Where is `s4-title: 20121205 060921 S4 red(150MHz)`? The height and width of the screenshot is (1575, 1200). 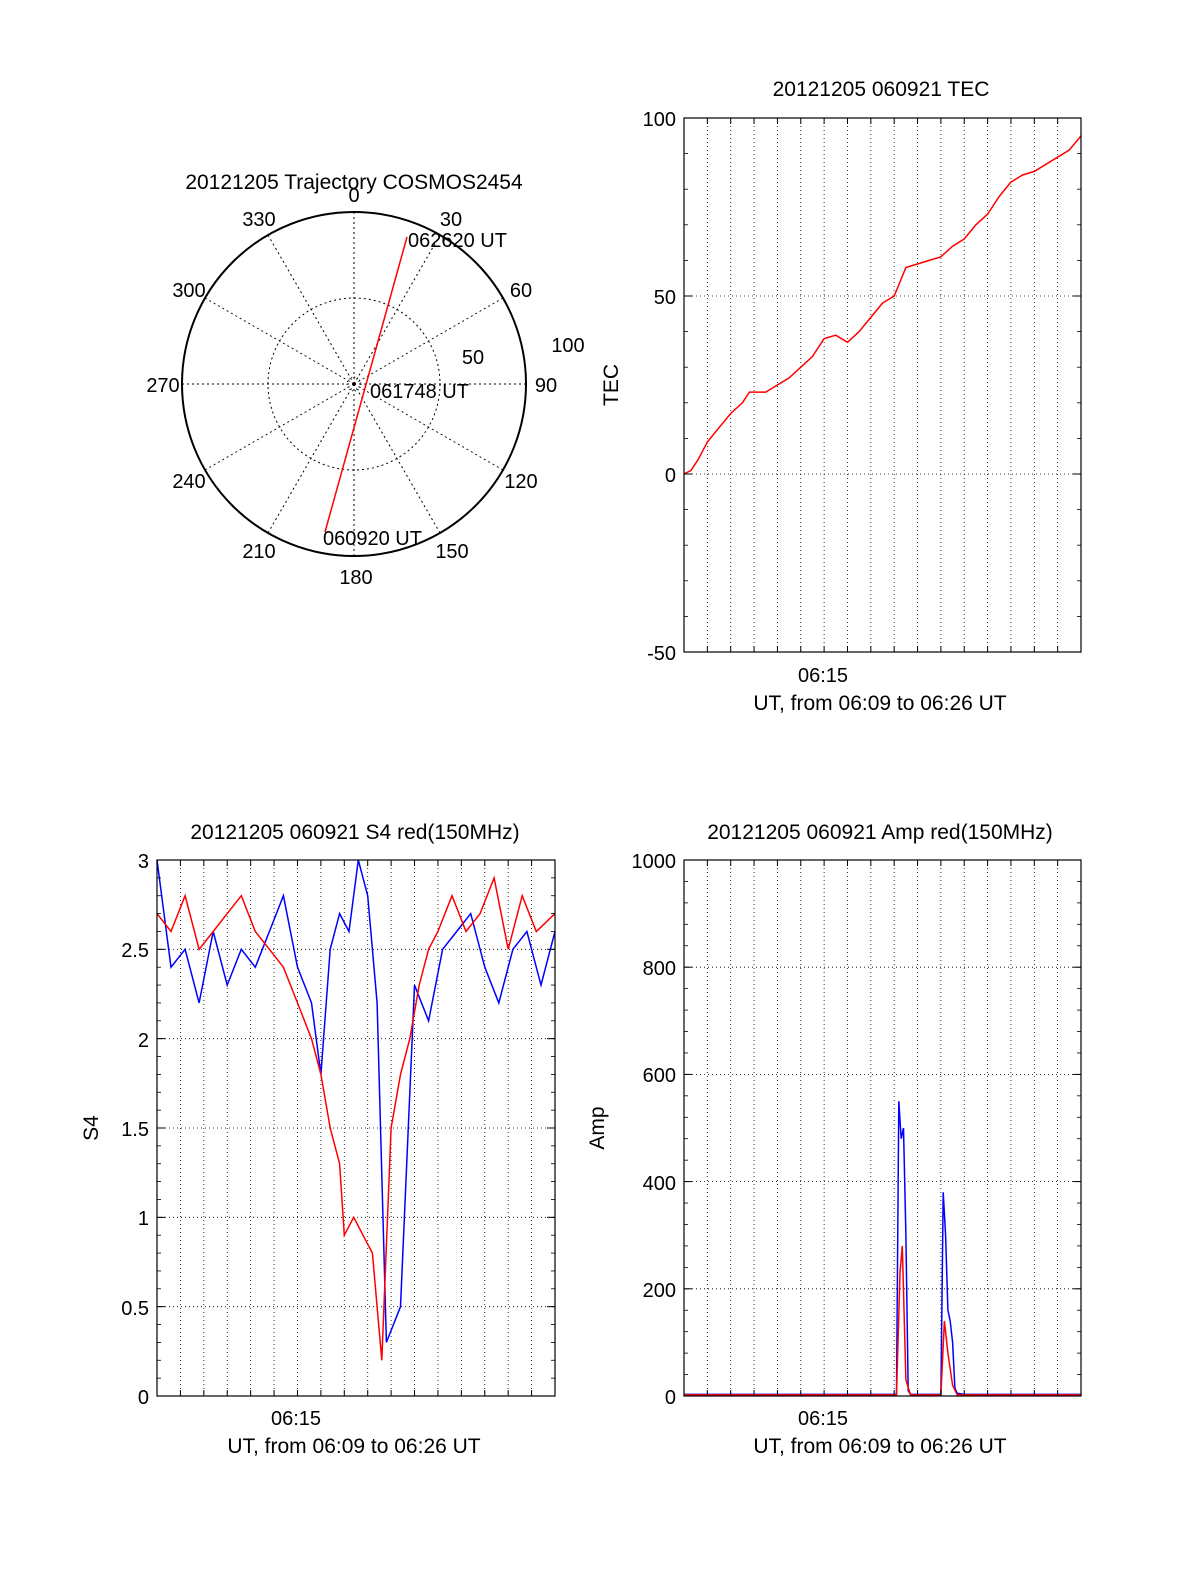
s4-title: 20121205 060921 S4 red(150MHz) is located at coordinates (354, 832).